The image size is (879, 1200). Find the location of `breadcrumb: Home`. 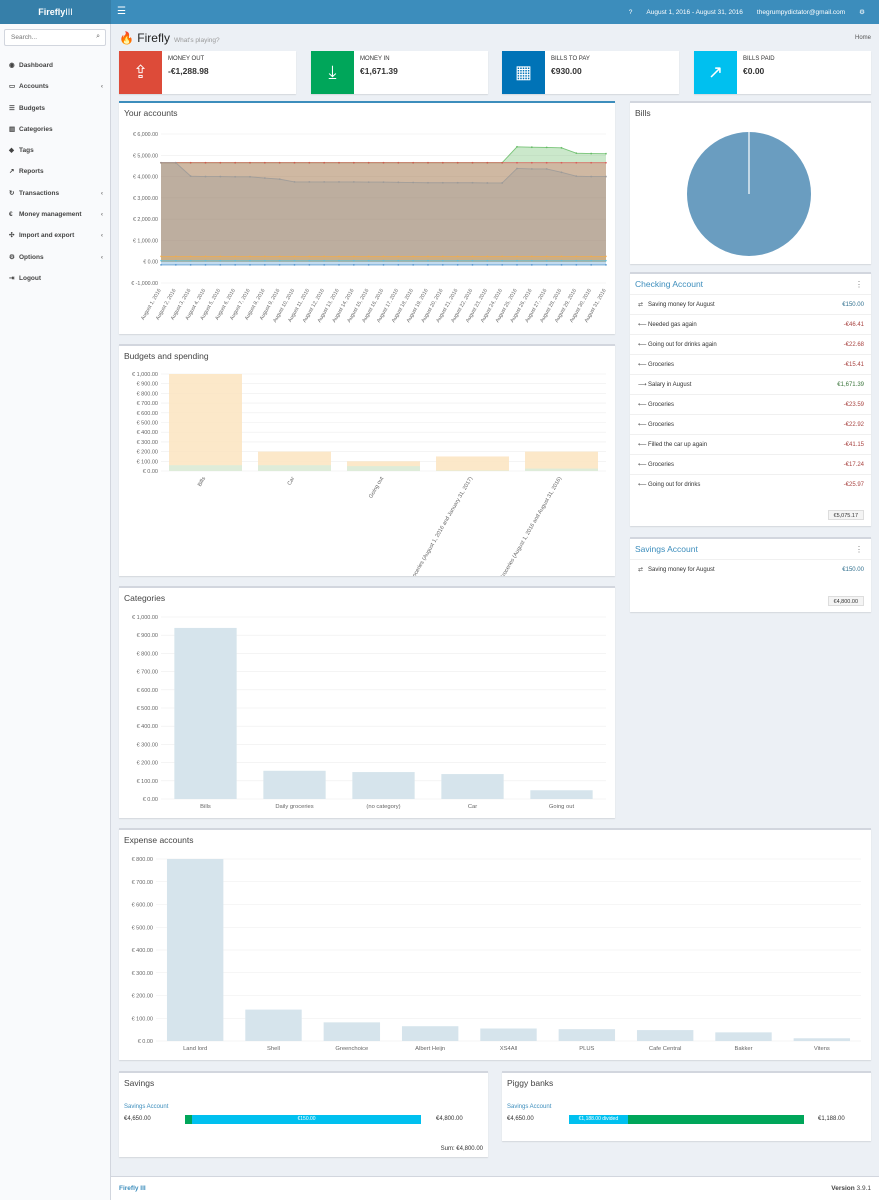

breadcrumb: Home is located at coordinates (862, 38).